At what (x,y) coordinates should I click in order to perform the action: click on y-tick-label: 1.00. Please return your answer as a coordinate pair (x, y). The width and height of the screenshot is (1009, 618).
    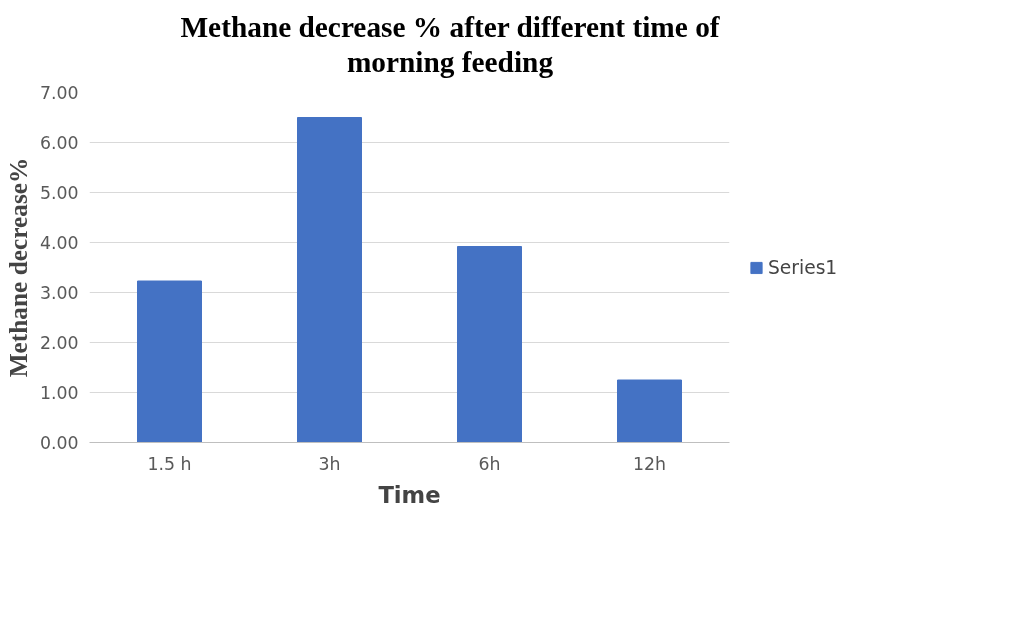
    Looking at the image, I should click on (59, 393).